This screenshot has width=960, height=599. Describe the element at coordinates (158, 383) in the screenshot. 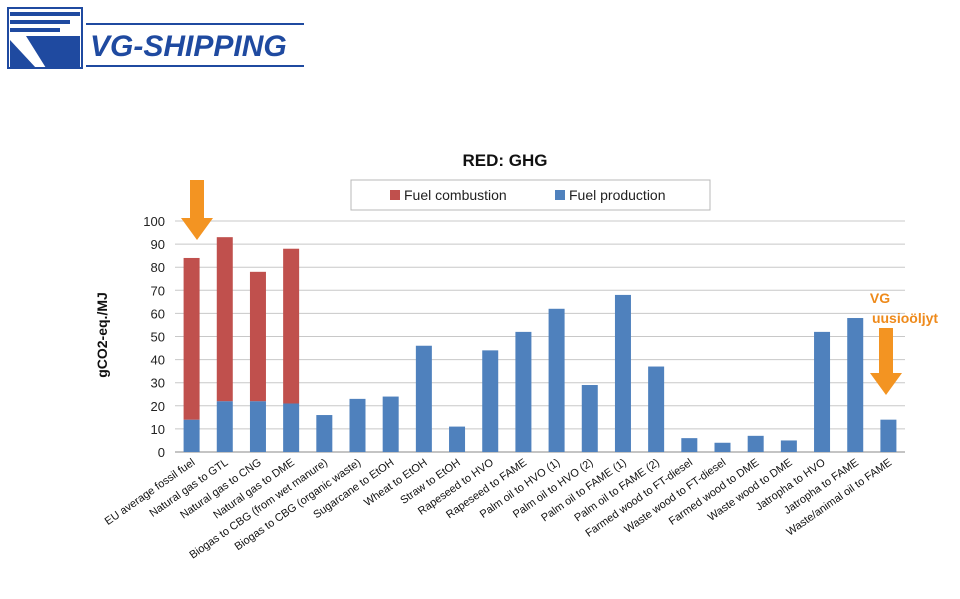

I see `y-tick-label: 30` at that location.